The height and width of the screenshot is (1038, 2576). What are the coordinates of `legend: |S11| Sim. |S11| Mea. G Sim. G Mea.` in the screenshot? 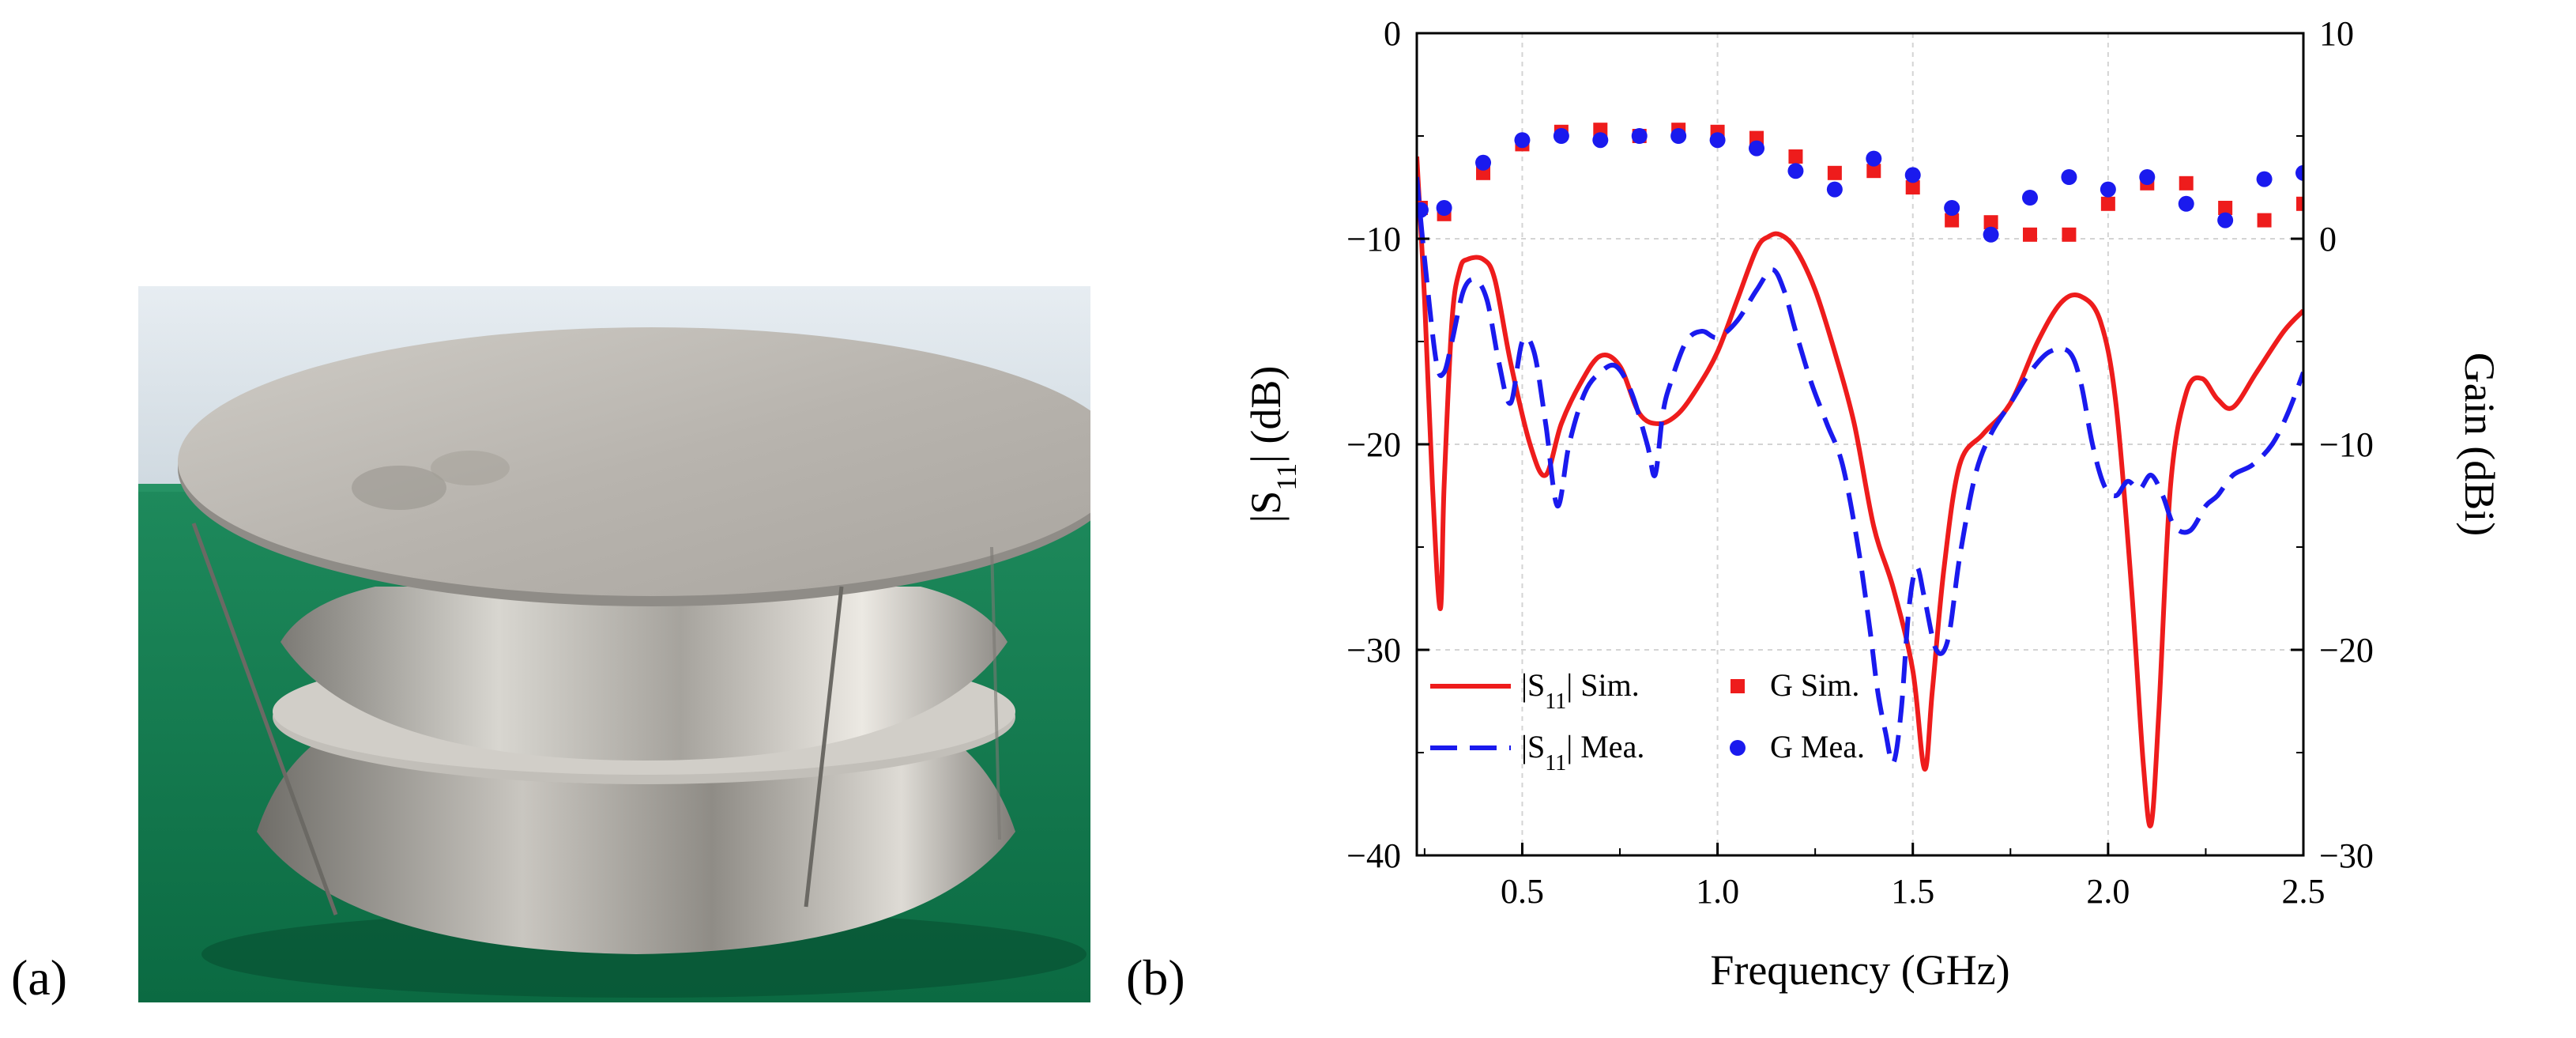 It's located at (1647, 721).